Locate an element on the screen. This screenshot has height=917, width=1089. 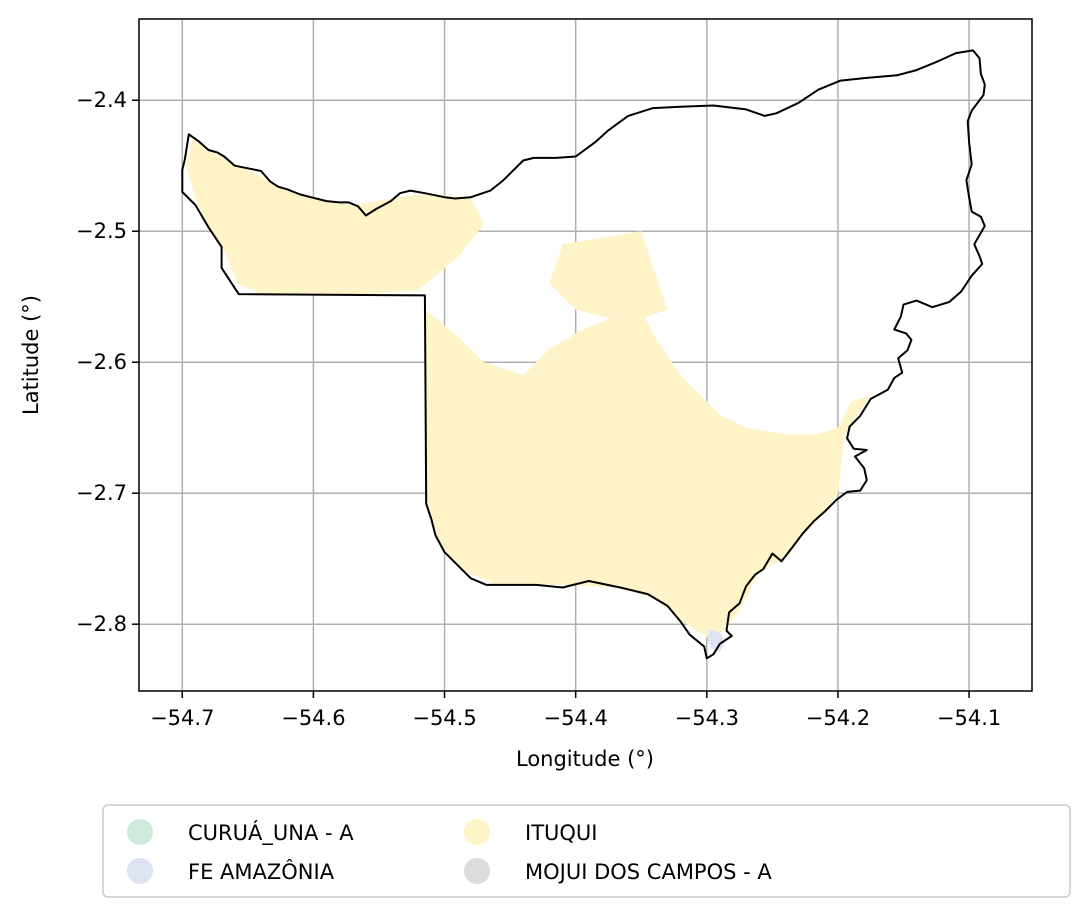
legend-box is located at coordinates (586, 851).